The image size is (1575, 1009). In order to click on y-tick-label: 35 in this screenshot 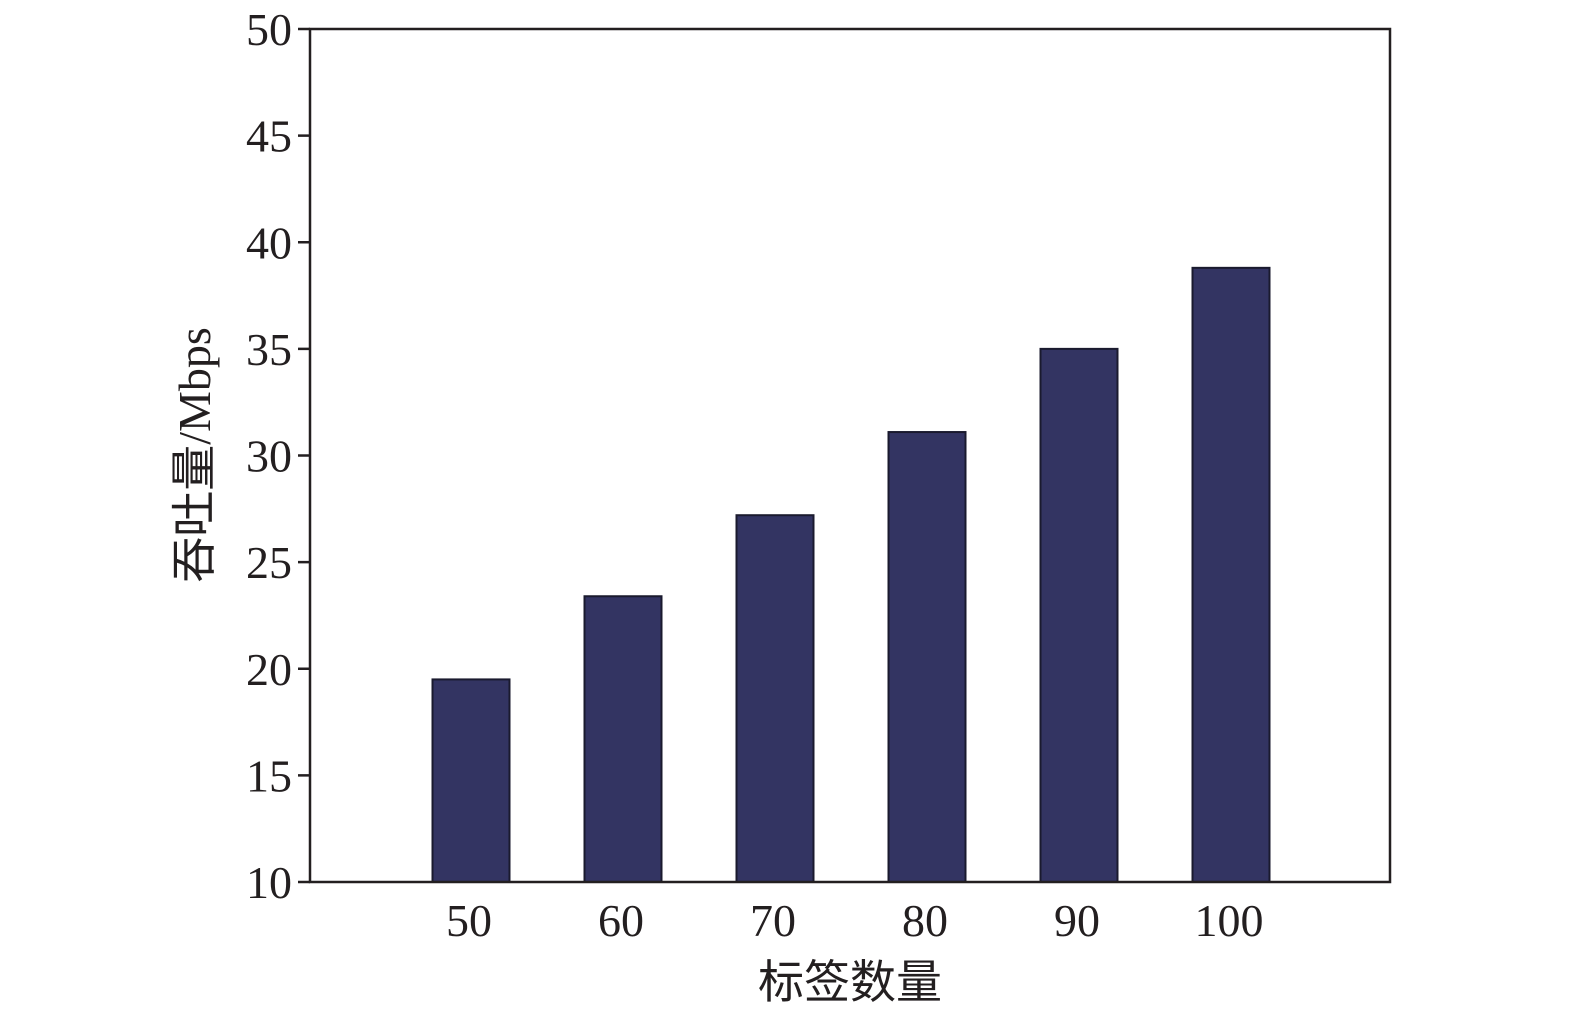, I will do `click(269, 349)`.